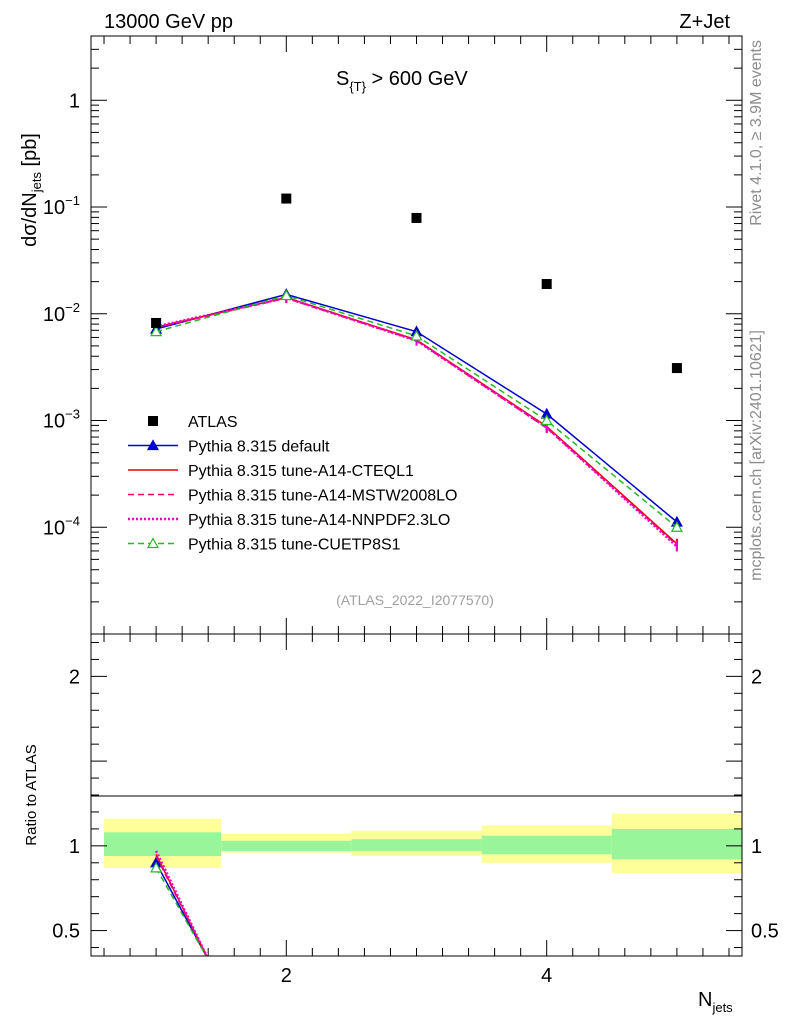 The width and height of the screenshot is (786, 1024). I want to click on main-y-axis-label: dσ/dNjets [pb], so click(31, 190).